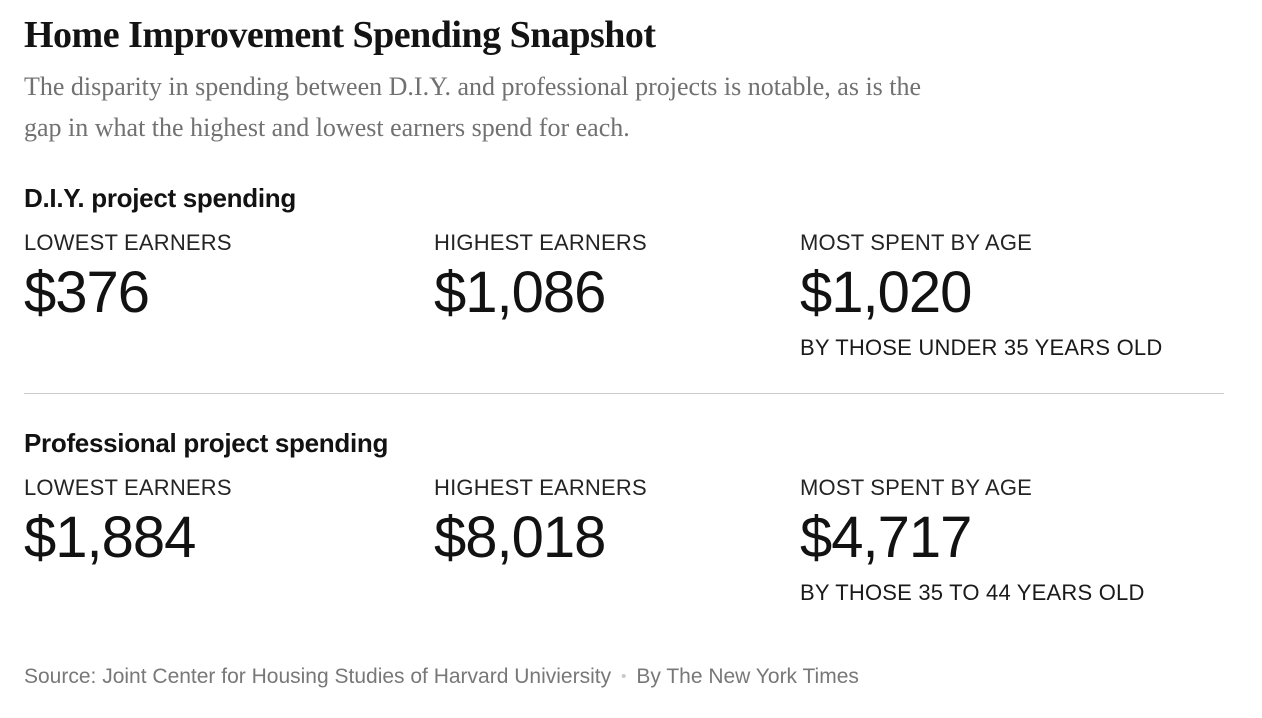  What do you see at coordinates (624, 393) in the screenshot?
I see `section-divider` at bounding box center [624, 393].